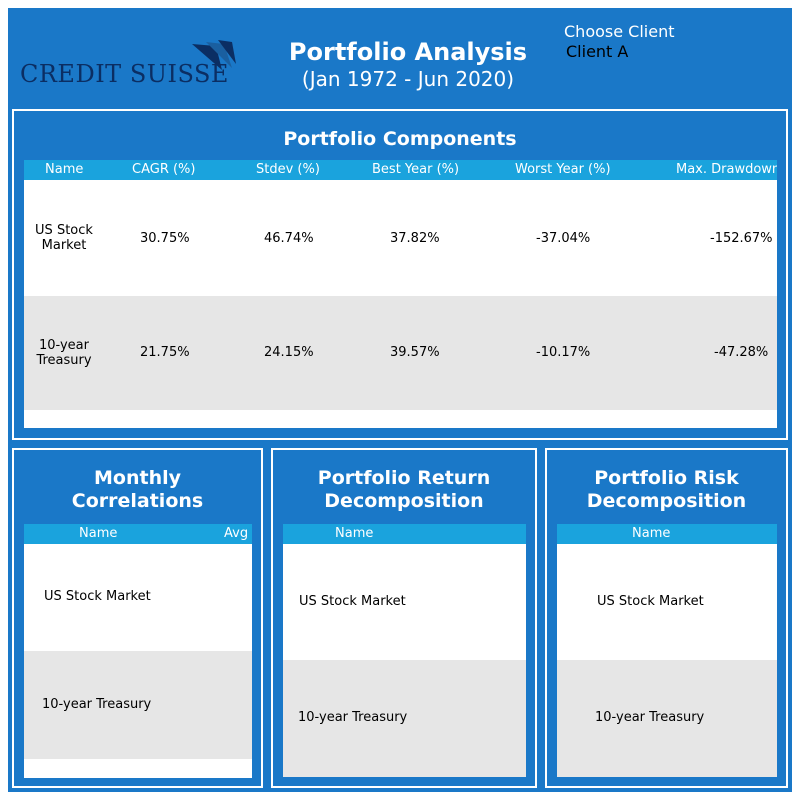 This screenshot has width=800, height=800. What do you see at coordinates (741, 352) in the screenshot?
I see `max-drawdown-value: -47.28%` at bounding box center [741, 352].